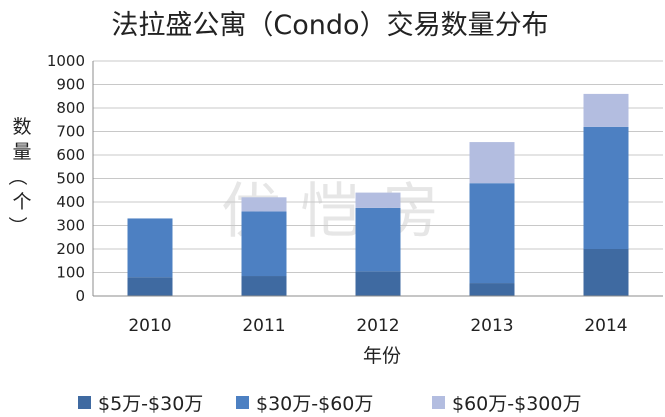  What do you see at coordinates (491, 326) in the screenshot?
I see `x-tick-label: 2013` at bounding box center [491, 326].